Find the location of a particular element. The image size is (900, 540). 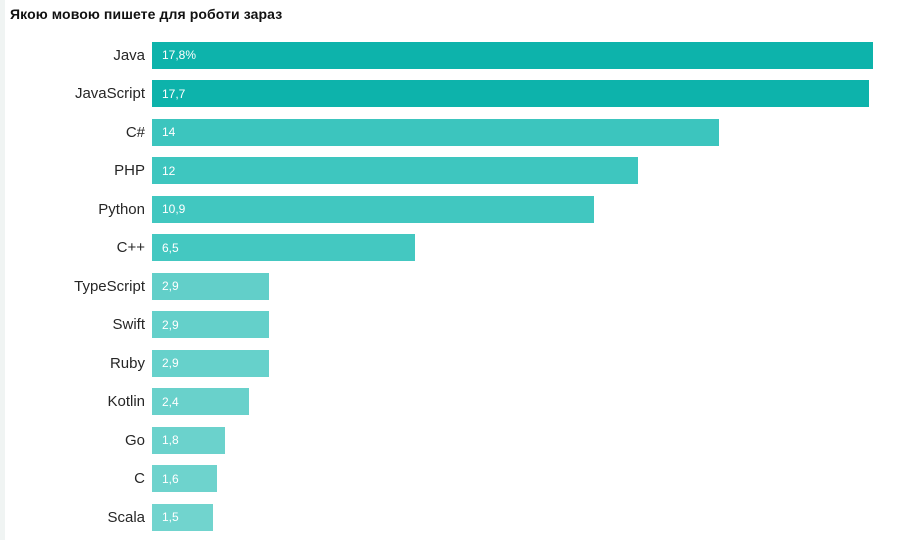

category-label: TypeScript is located at coordinates (109, 286).